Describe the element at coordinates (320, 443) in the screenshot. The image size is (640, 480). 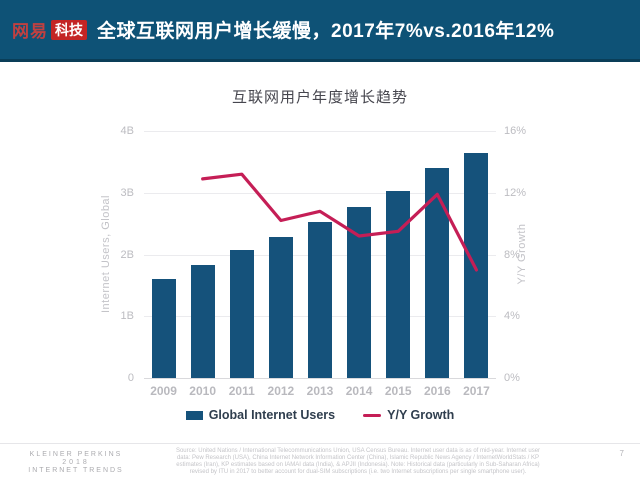
I see `footer-divider` at that location.